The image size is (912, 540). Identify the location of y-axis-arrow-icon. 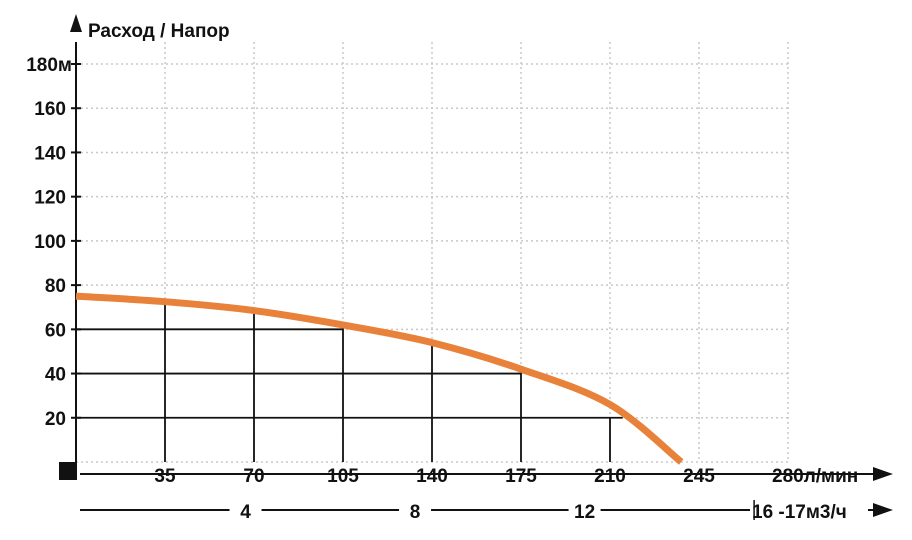
(76, 23).